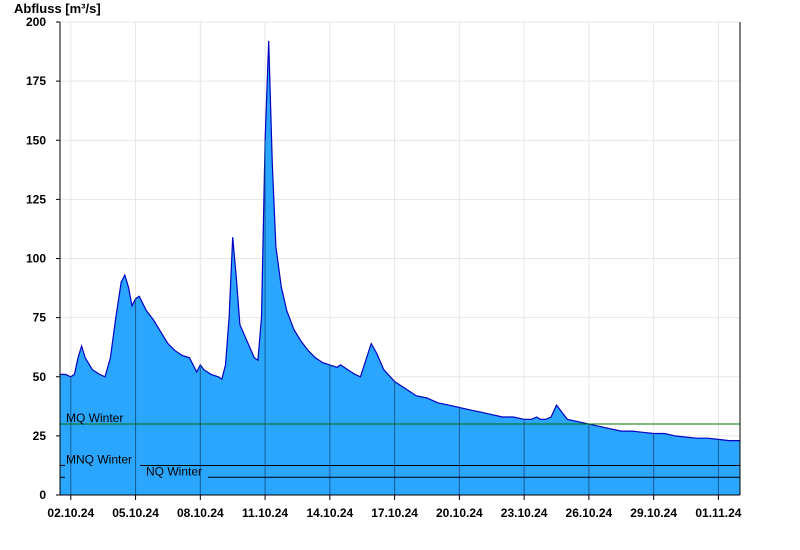 The width and height of the screenshot is (800, 550). What do you see at coordinates (400, 444) in the screenshot?
I see `reference-lines: MQ Winter MNQ Winter NQ Winter` at bounding box center [400, 444].